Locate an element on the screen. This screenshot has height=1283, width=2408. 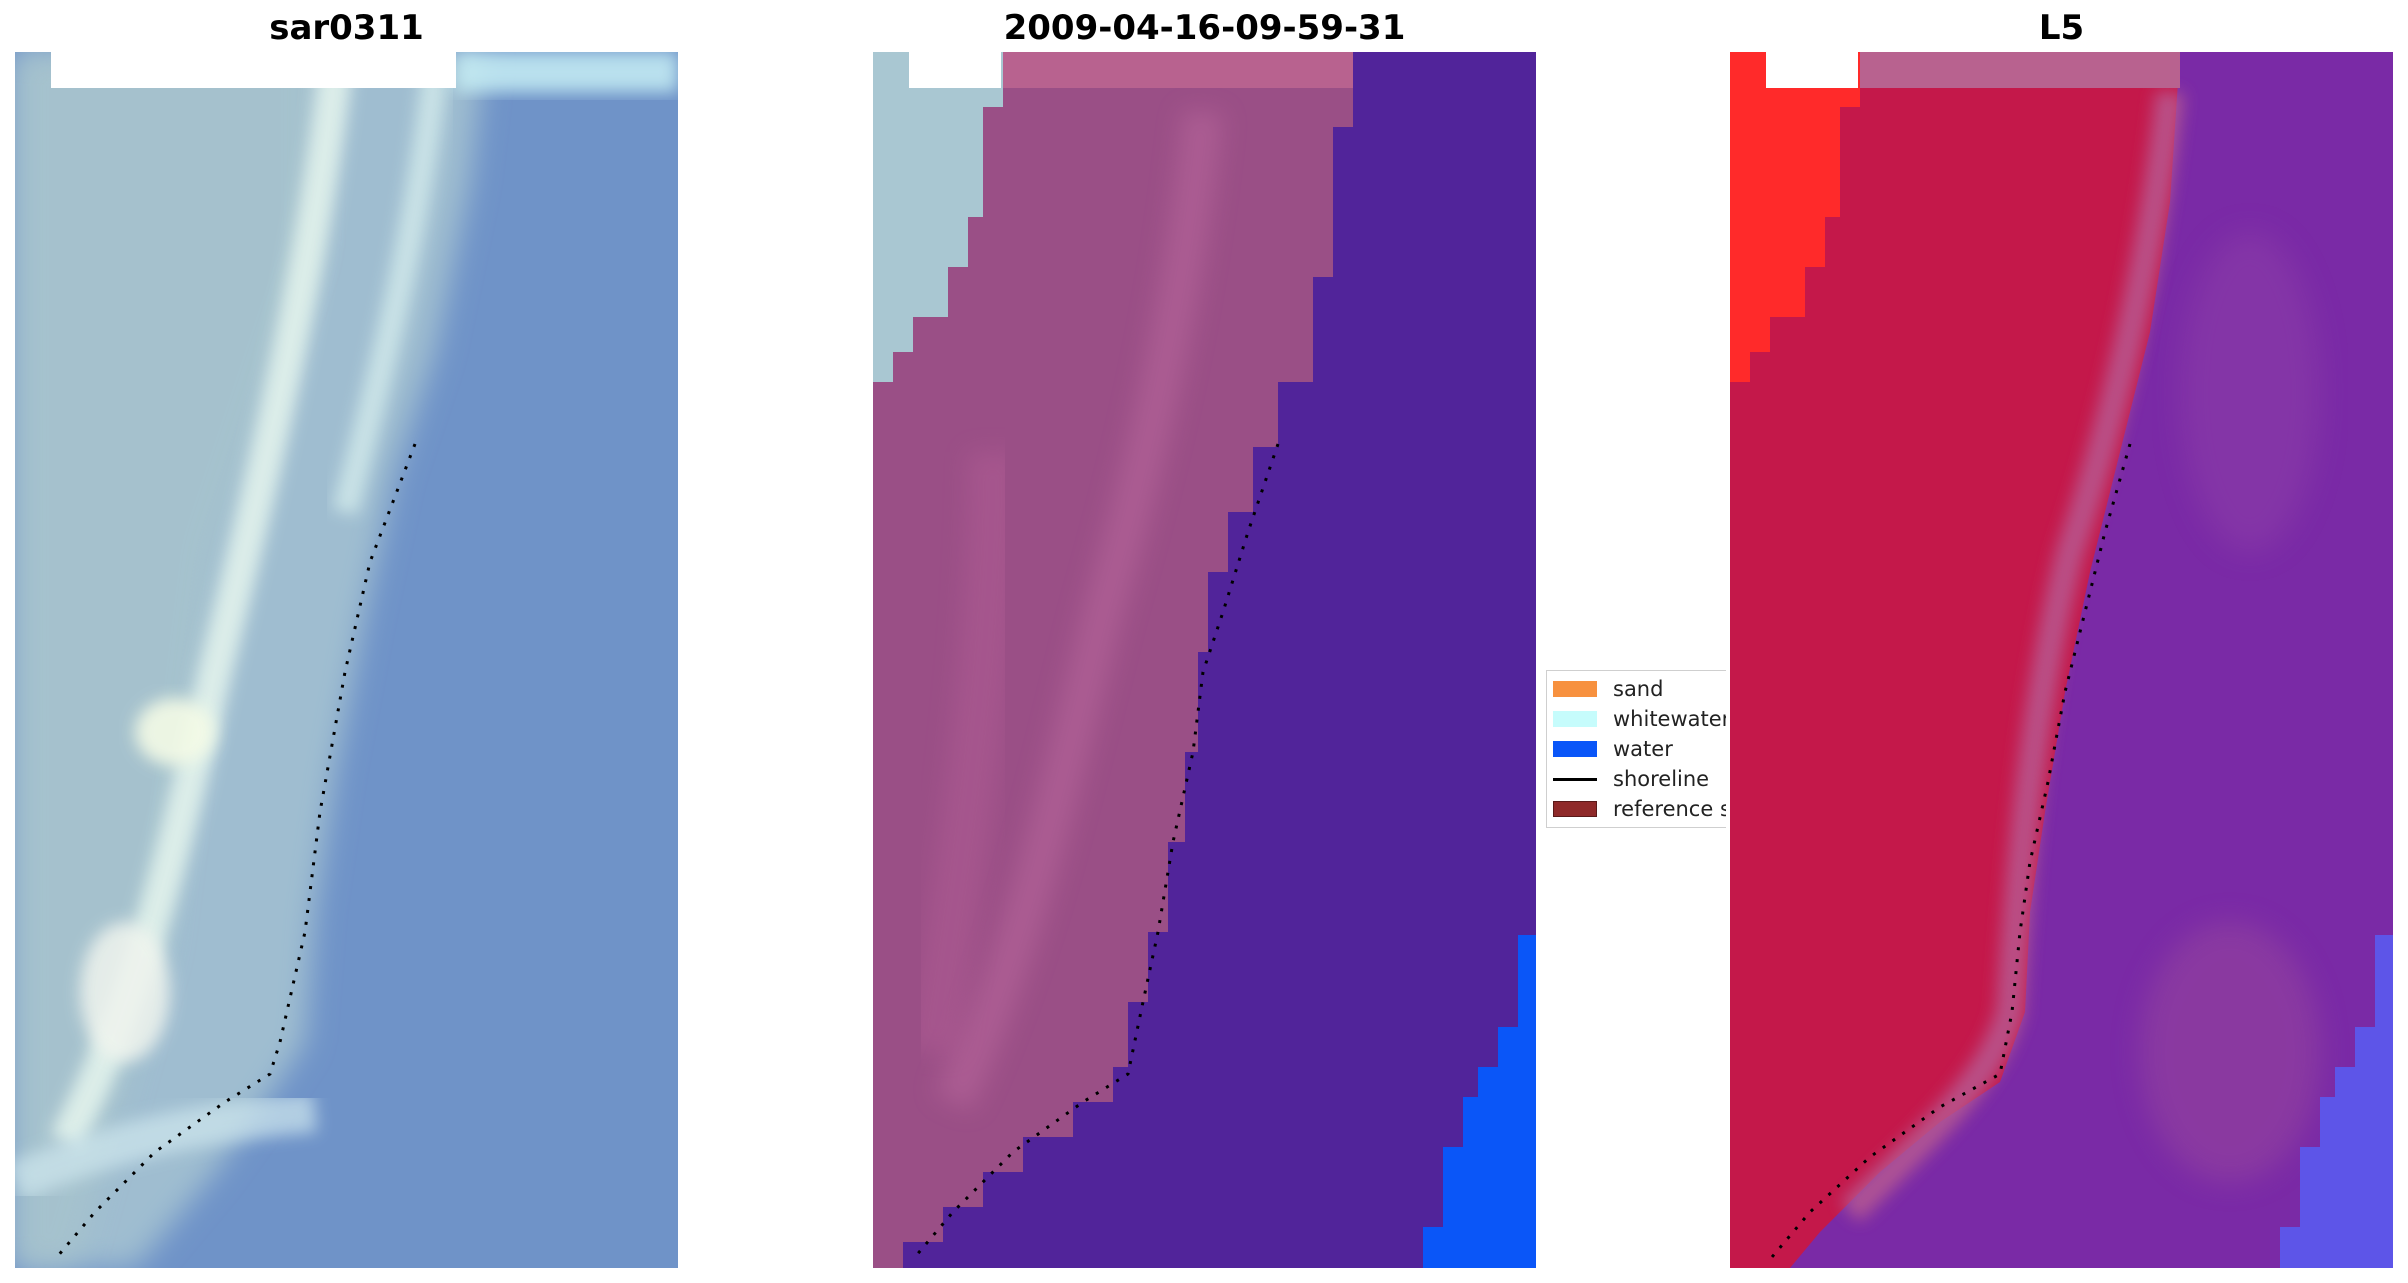
legend-item-water: water is located at coordinates (1613, 749).